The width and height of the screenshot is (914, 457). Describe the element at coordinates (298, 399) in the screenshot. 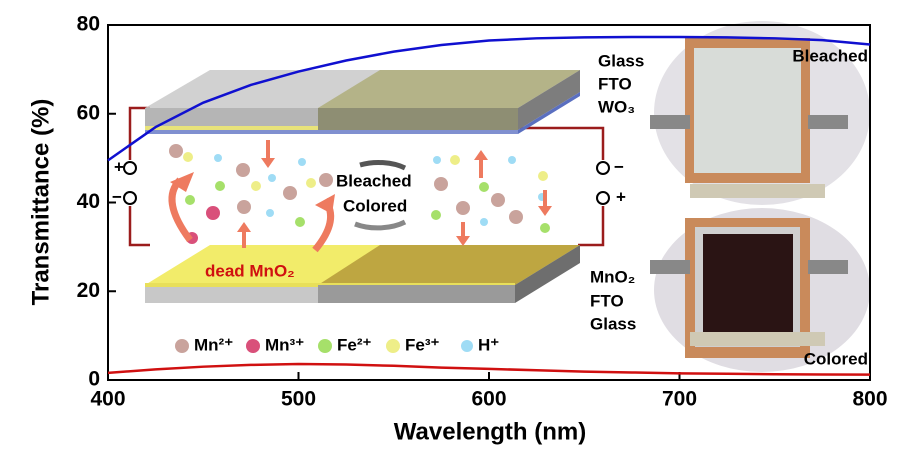

I see `x-tick-label: 500` at that location.